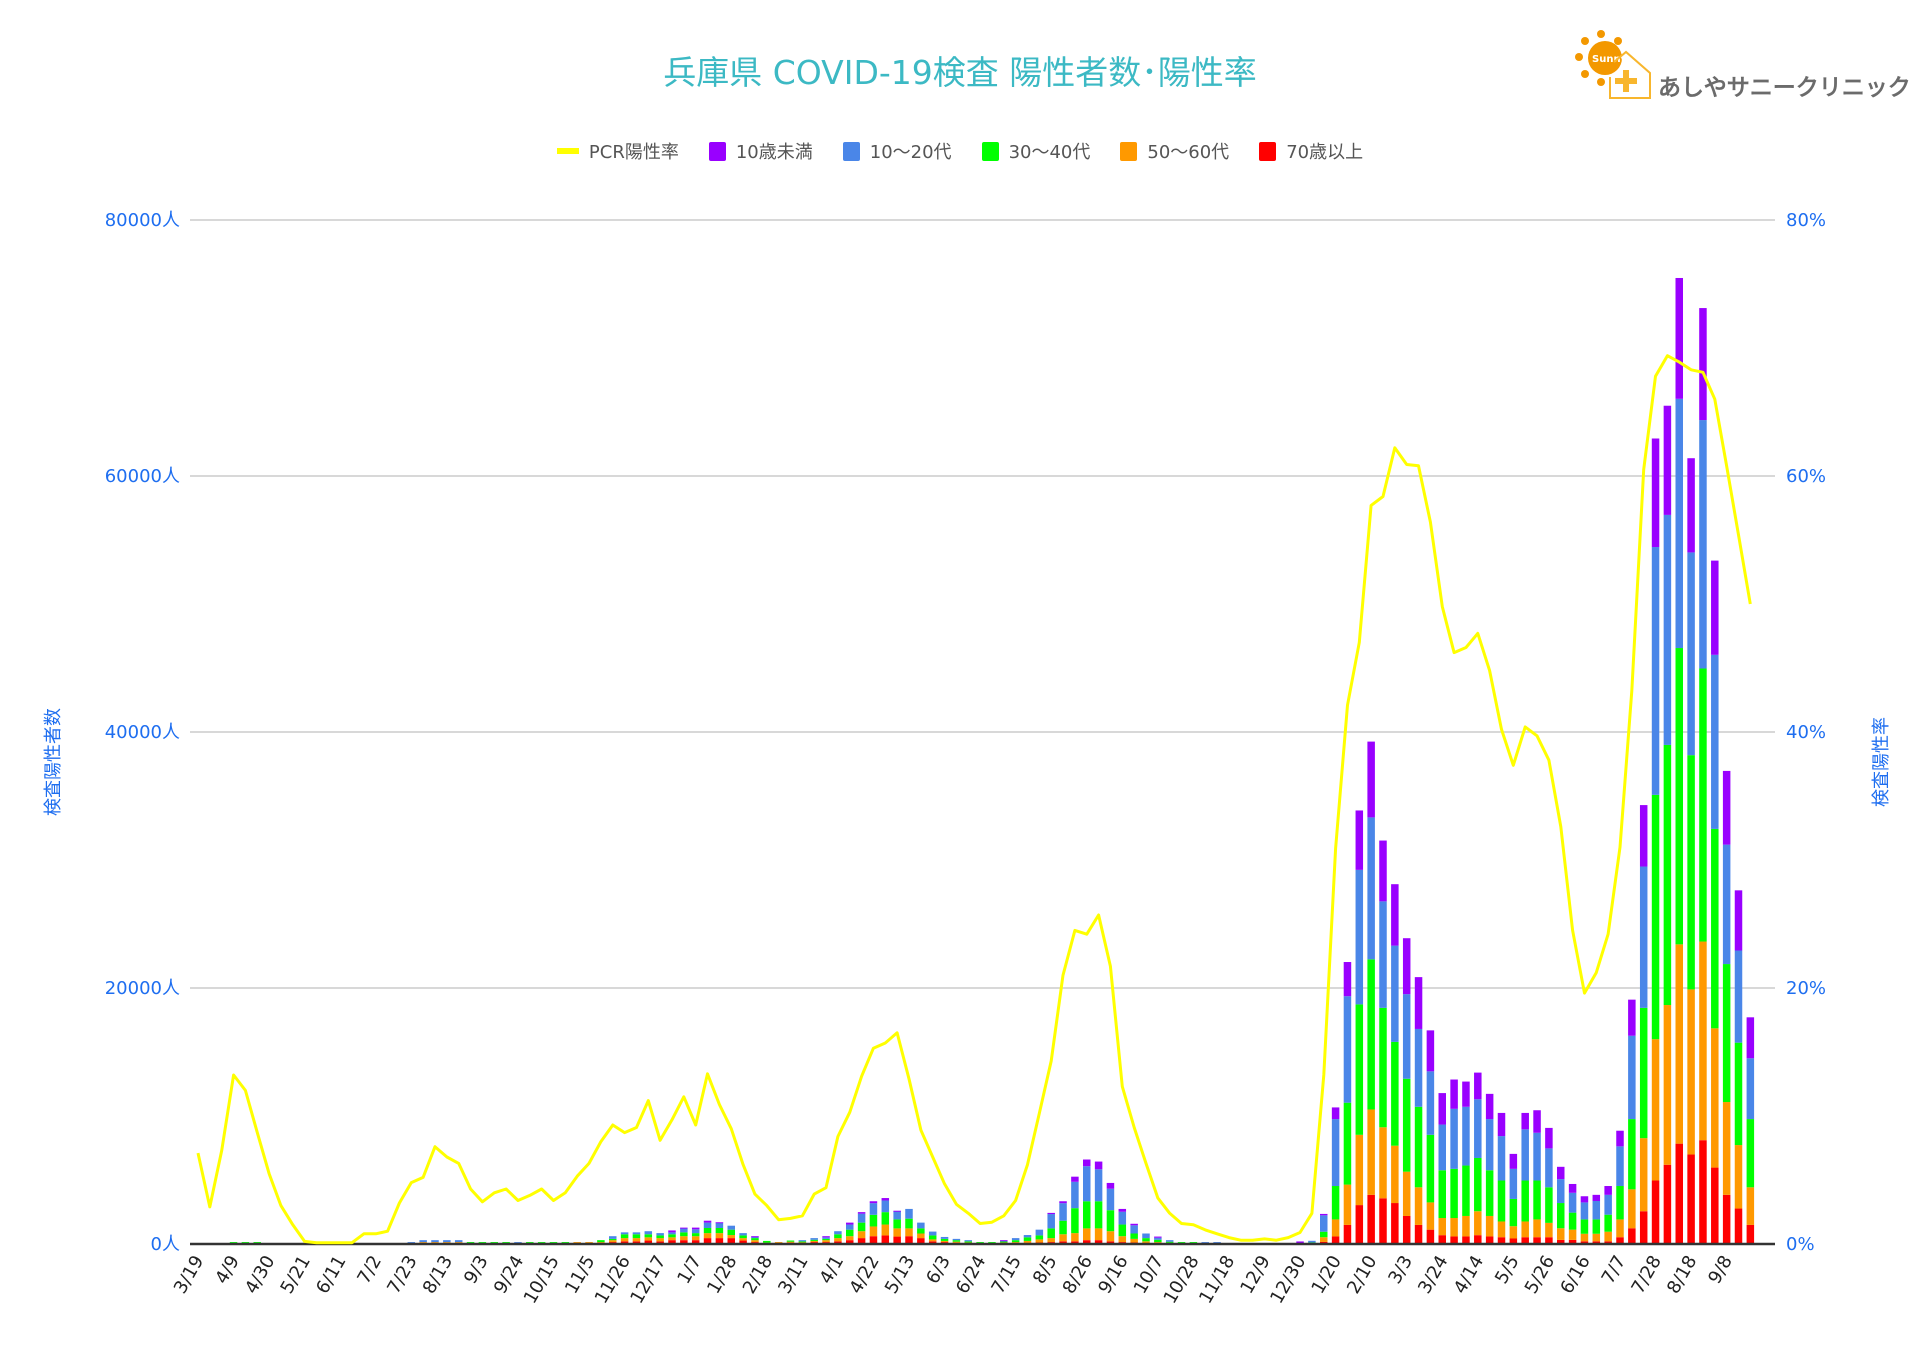  I want to click on x-tick-label: 9/8, so click(1720, 1270).